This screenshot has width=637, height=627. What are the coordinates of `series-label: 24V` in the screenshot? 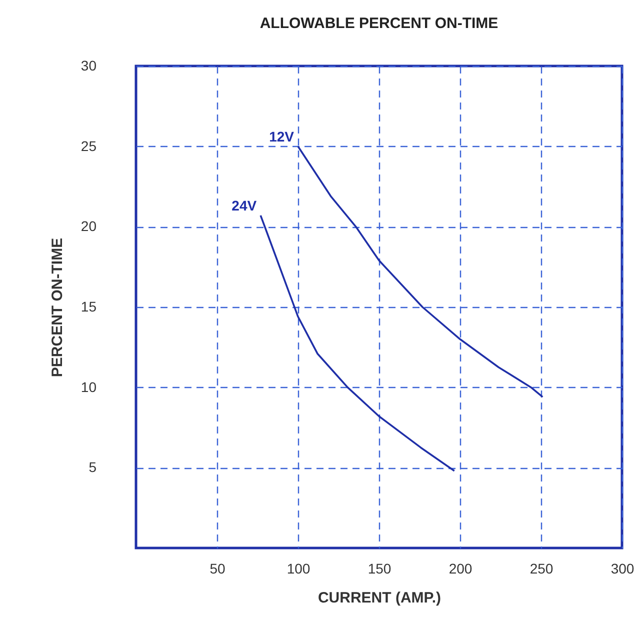 It's located at (245, 205).